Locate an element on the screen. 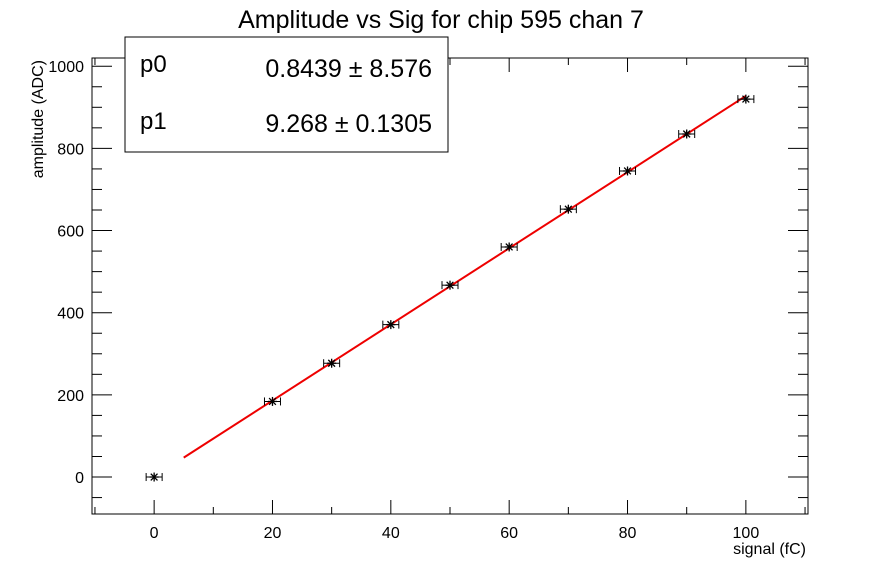 This screenshot has height=577, width=896. x-tick-label: 80 is located at coordinates (628, 533).